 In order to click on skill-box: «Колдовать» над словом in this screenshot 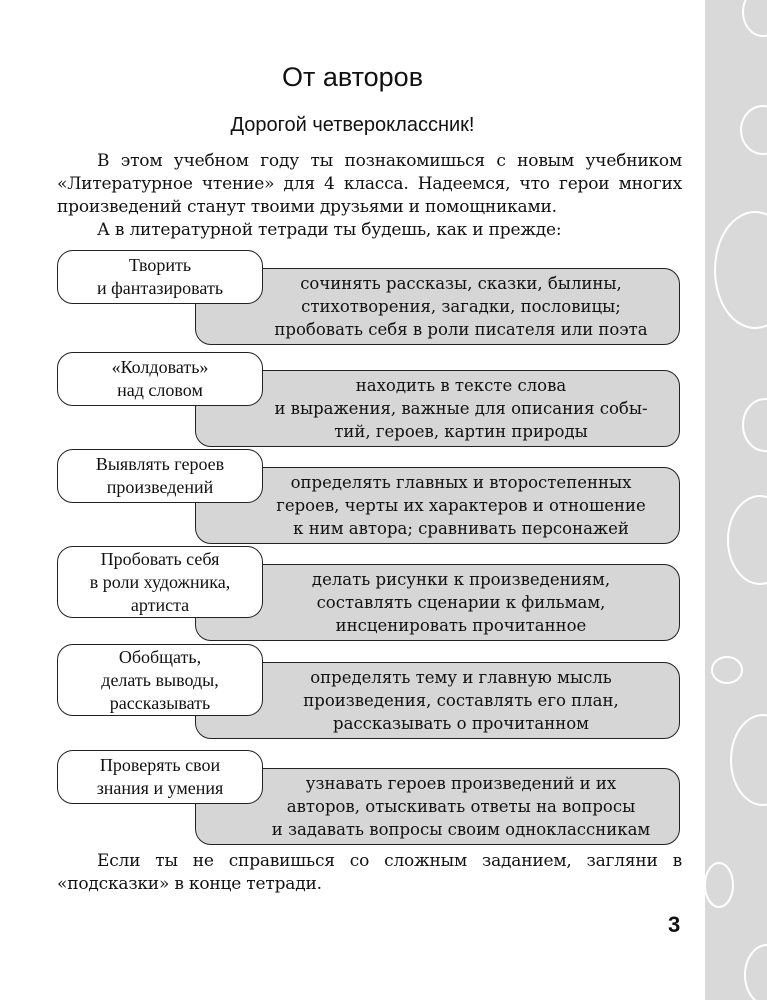, I will do `click(160, 379)`.